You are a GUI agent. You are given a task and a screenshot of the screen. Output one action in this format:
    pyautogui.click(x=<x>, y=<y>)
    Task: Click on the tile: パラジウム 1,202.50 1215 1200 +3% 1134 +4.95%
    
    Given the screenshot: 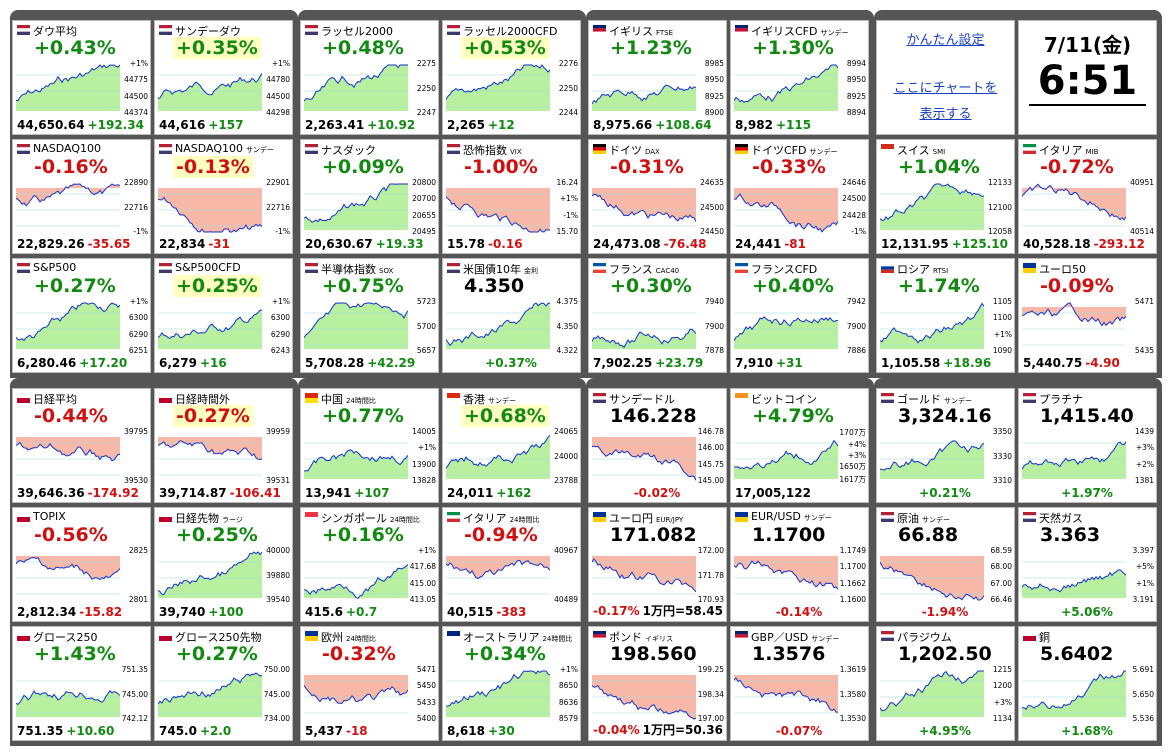 What is the action you would take?
    pyautogui.click(x=945, y=683)
    